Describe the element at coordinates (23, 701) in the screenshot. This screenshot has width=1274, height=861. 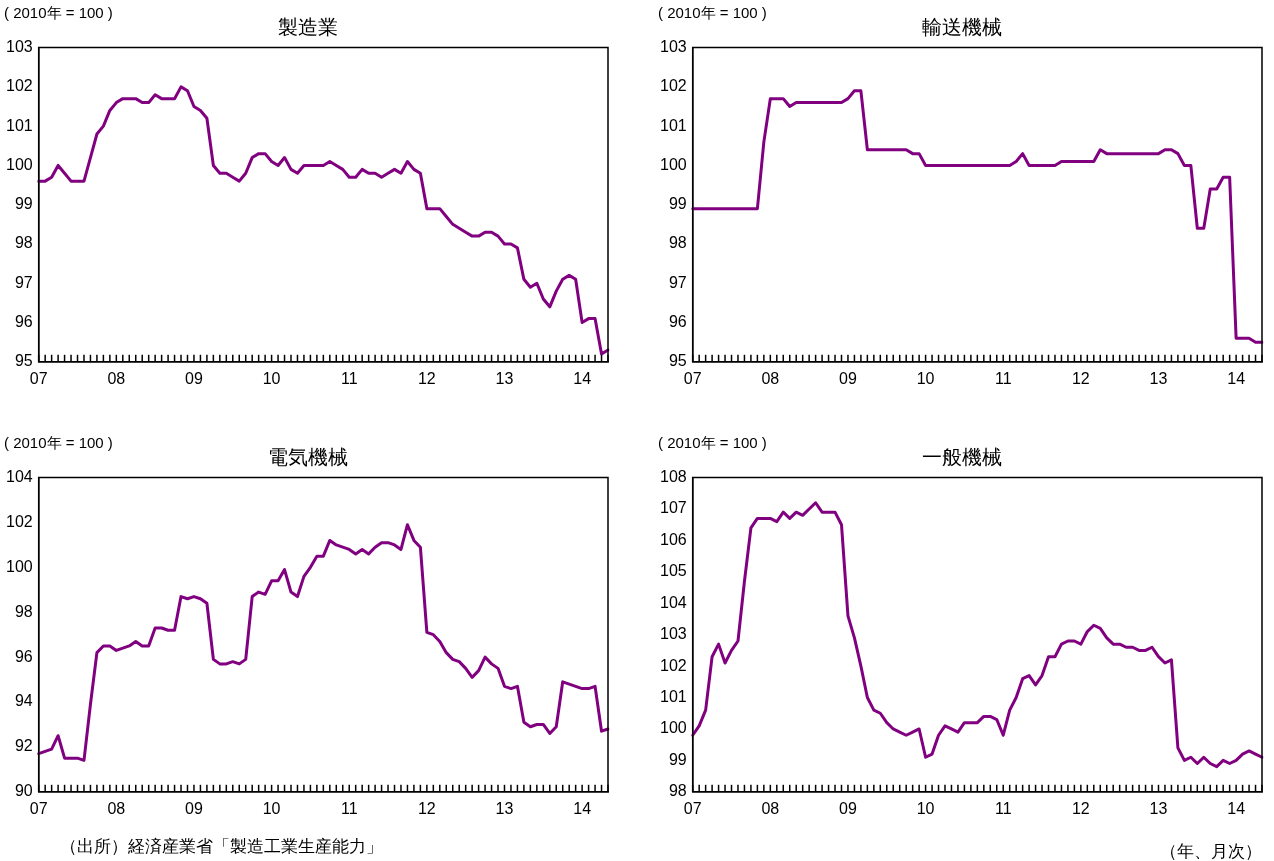
I see `y-tick-label: 94` at that location.